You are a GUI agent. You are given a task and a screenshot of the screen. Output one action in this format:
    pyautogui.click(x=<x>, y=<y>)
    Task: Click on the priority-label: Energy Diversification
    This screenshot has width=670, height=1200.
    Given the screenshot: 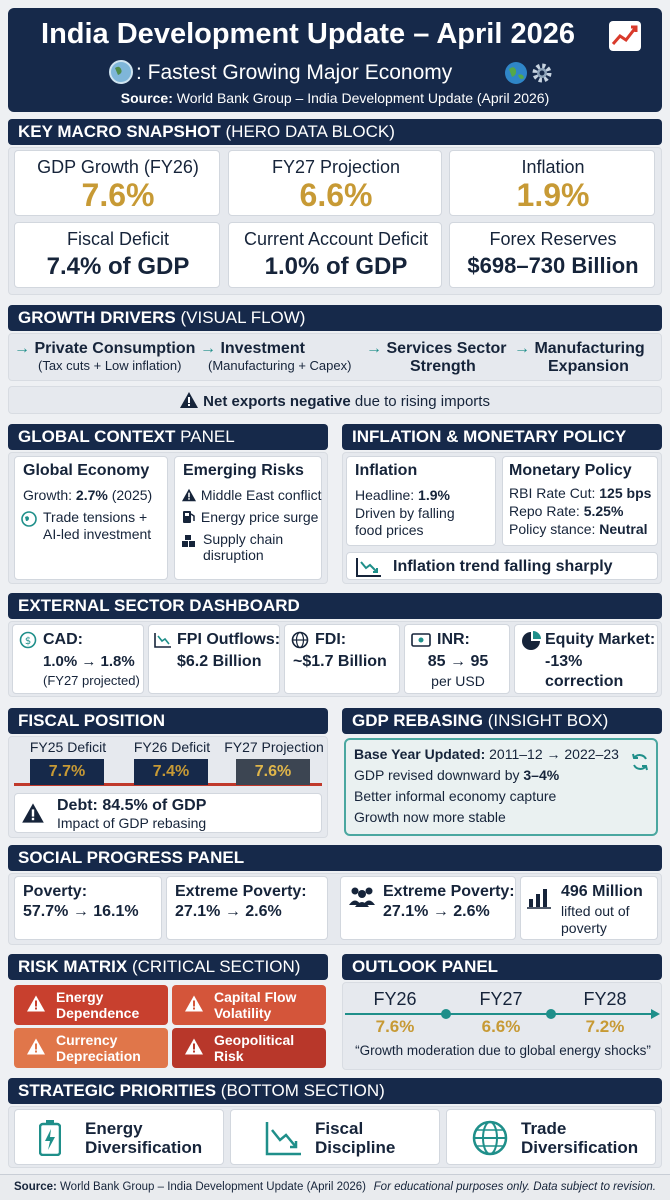 What is the action you would take?
    pyautogui.click(x=144, y=1138)
    